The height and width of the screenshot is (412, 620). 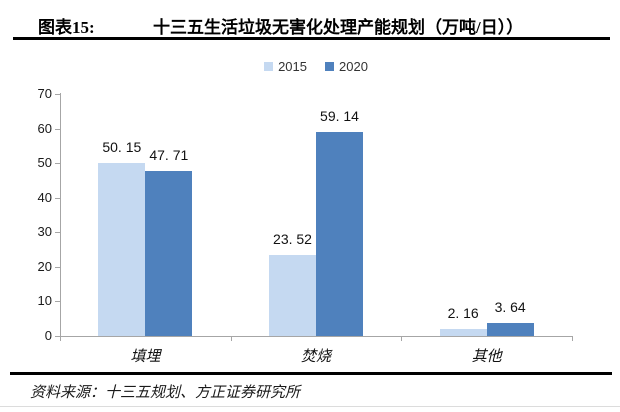 I want to click on legend-item-2020: 2020, so click(x=346, y=66).